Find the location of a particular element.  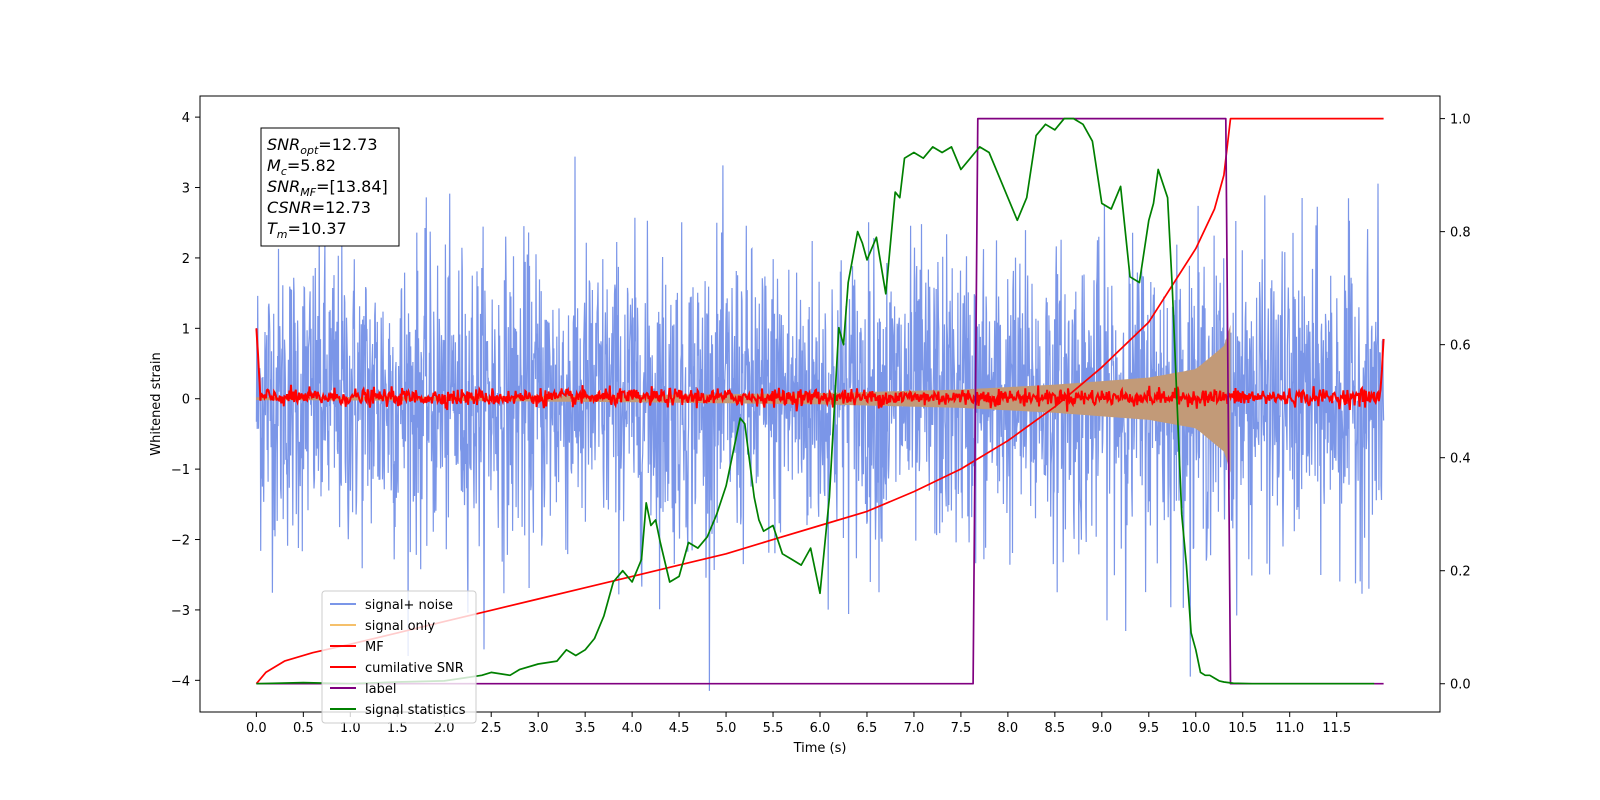

y-tick-label: 0 is located at coordinates (186, 400).